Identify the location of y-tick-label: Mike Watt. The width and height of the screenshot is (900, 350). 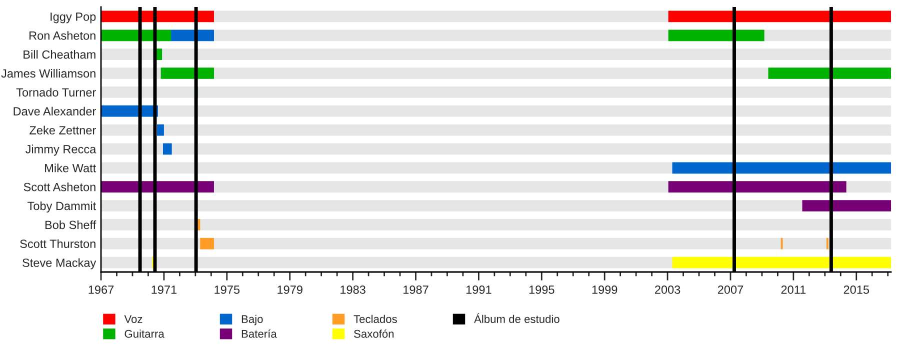
(70, 168).